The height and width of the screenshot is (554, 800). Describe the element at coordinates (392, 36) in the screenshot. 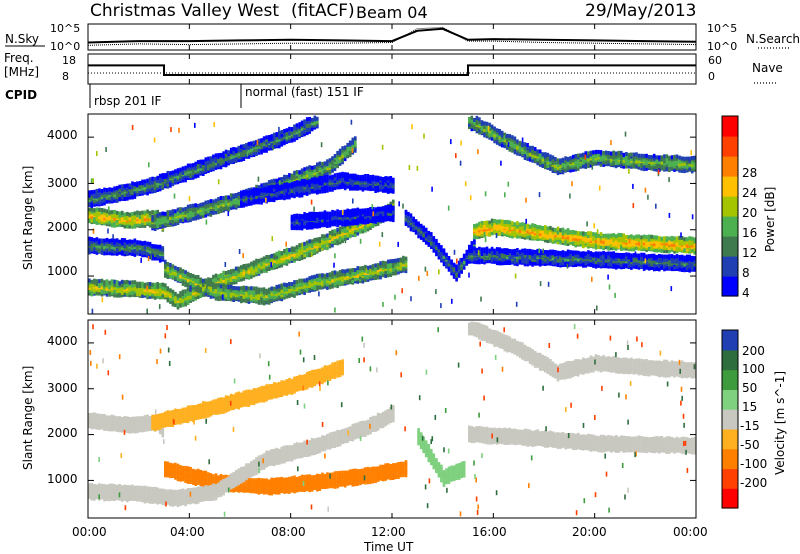

I see `search-noise-line` at that location.